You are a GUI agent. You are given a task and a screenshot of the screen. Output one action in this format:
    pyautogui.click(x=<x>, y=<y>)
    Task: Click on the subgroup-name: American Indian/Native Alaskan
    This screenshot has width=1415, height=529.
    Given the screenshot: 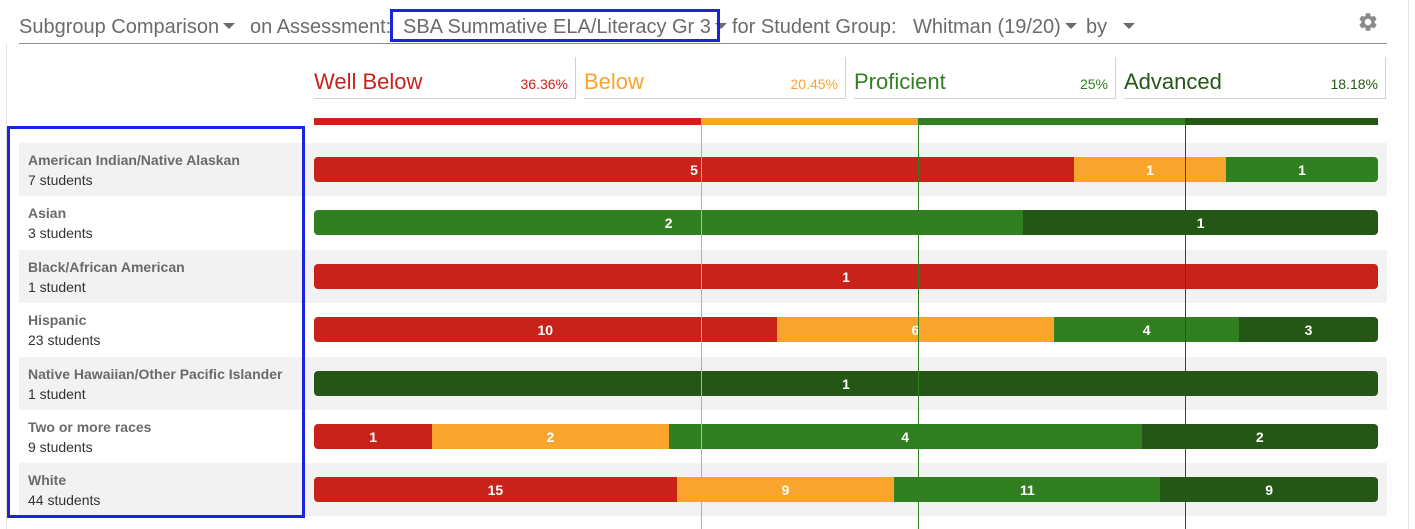 What is the action you would take?
    pyautogui.click(x=134, y=160)
    